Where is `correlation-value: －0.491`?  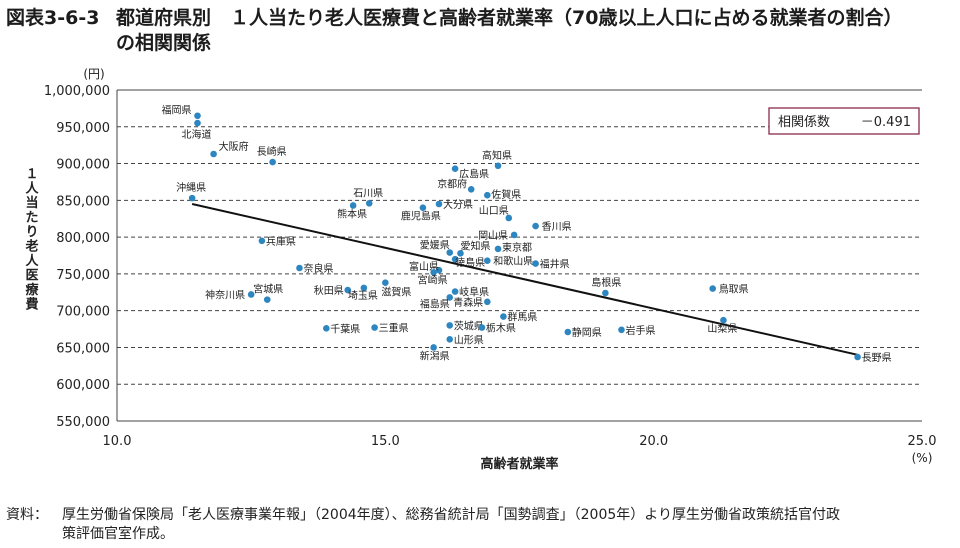
correlation-value: －0.491 is located at coordinates (886, 122).